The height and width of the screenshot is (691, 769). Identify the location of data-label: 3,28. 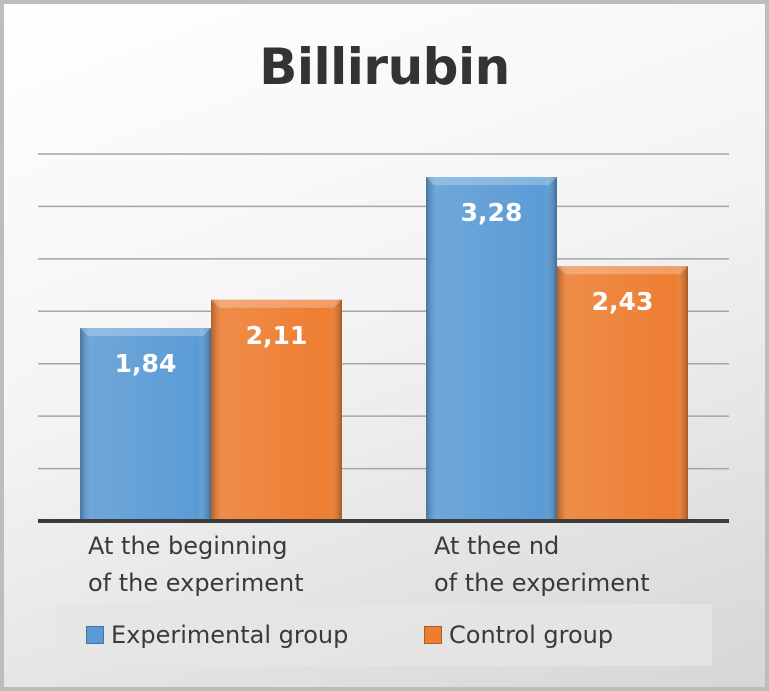
(492, 212).